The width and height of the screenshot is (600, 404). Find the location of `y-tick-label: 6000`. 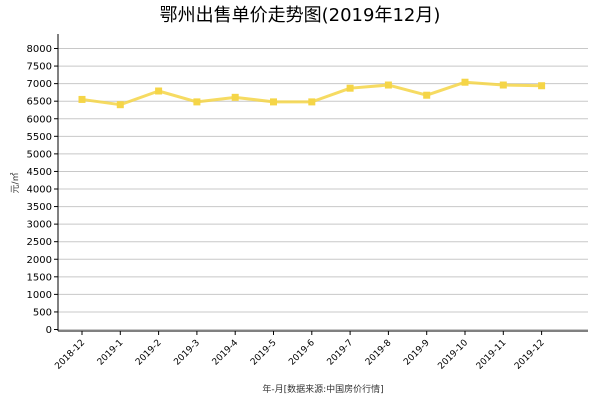

y-tick-label: 6000 is located at coordinates (39, 119).